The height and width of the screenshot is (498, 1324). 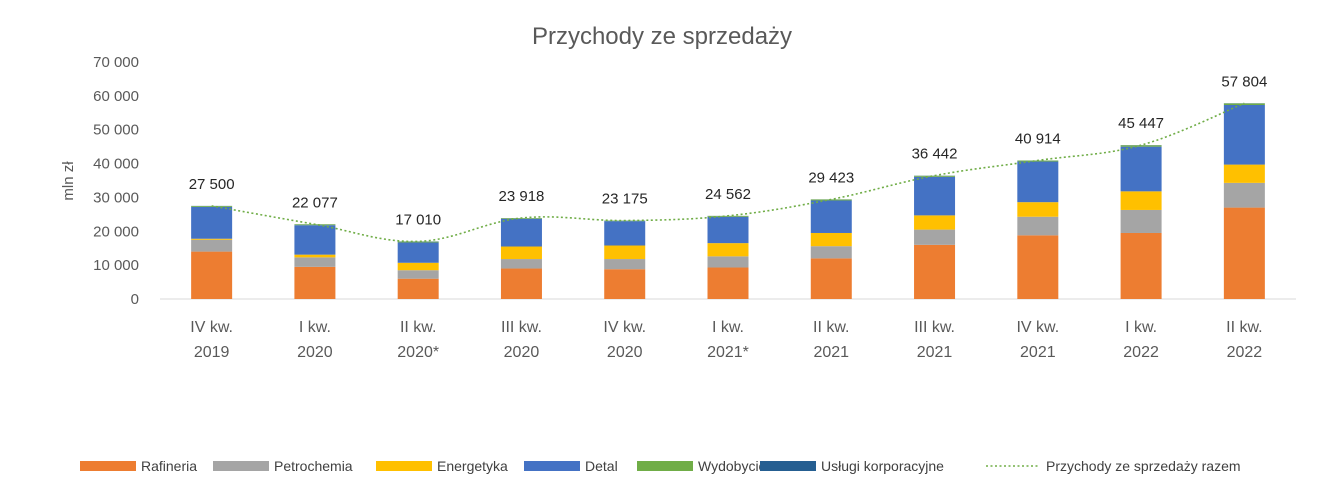 I want to click on total-value-label: 24 562, so click(x=728, y=194).